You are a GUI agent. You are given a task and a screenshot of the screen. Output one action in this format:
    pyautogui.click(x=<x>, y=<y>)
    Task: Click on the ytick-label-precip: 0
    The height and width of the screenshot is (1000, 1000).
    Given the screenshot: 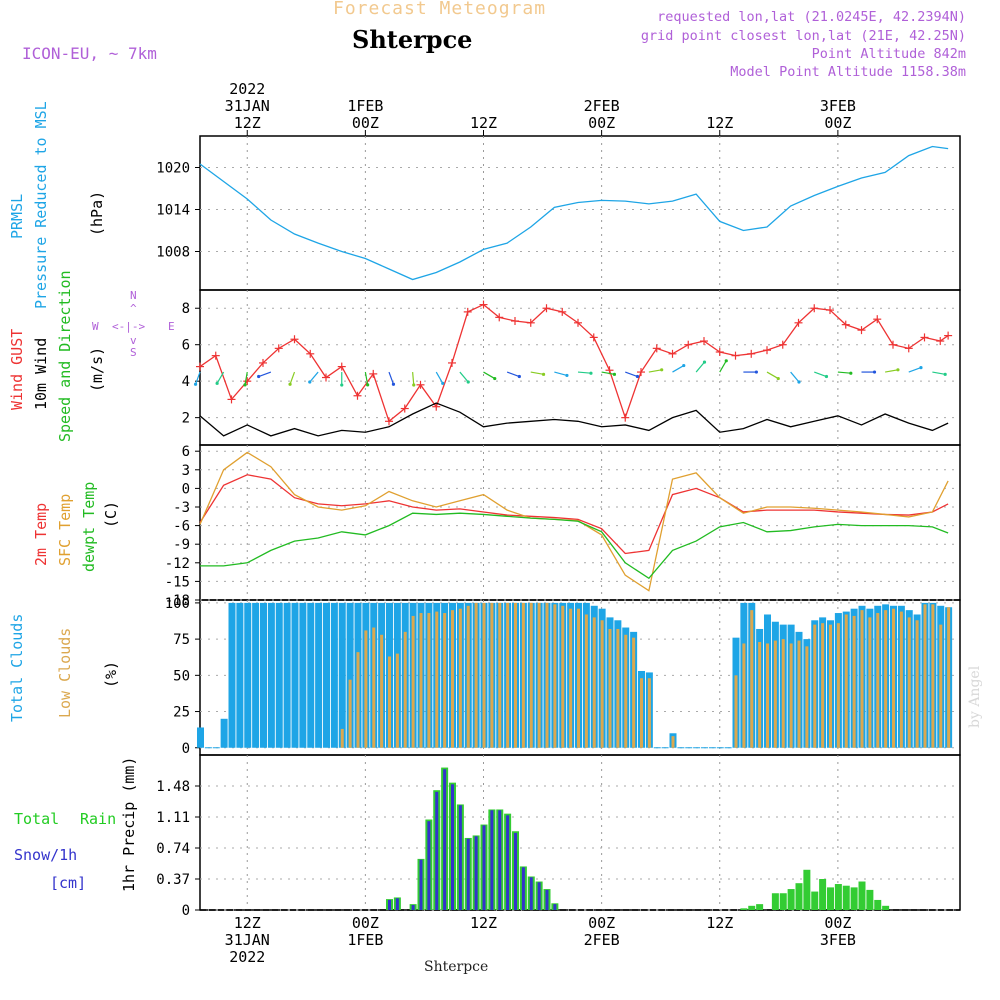 What is the action you would take?
    pyautogui.click(x=186, y=911)
    